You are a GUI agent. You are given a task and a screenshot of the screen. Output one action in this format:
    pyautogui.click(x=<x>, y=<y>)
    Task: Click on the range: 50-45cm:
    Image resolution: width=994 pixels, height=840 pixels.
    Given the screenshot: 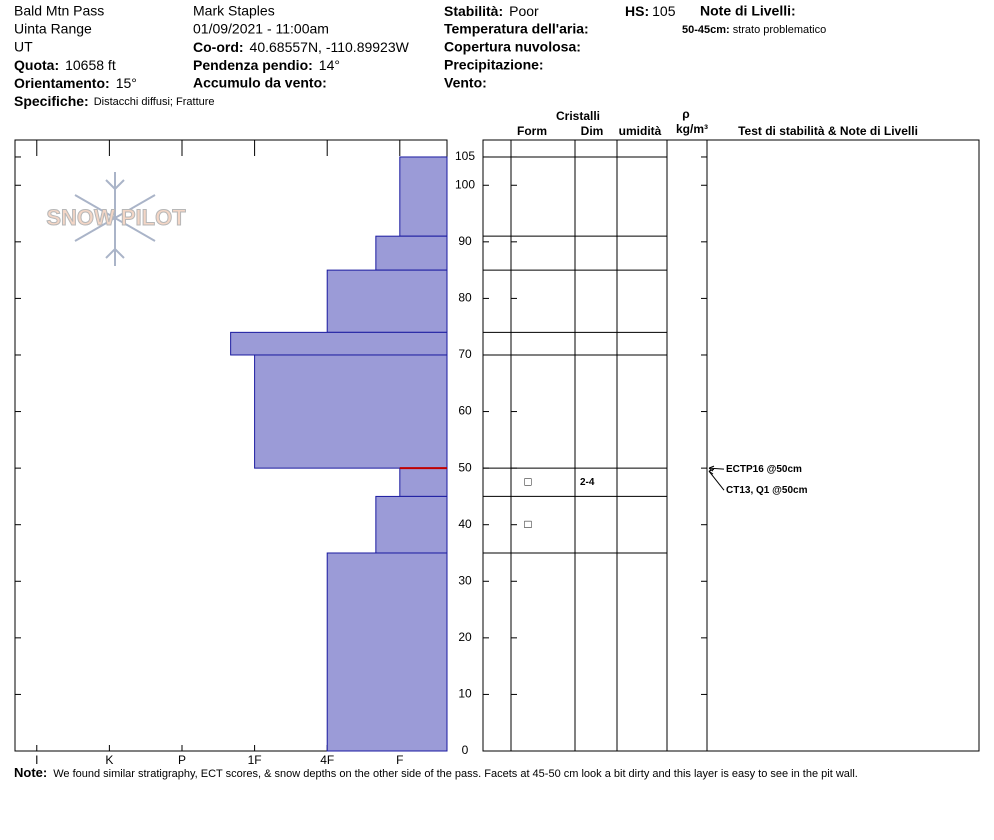 What is the action you would take?
    pyautogui.click(x=706, y=30)
    